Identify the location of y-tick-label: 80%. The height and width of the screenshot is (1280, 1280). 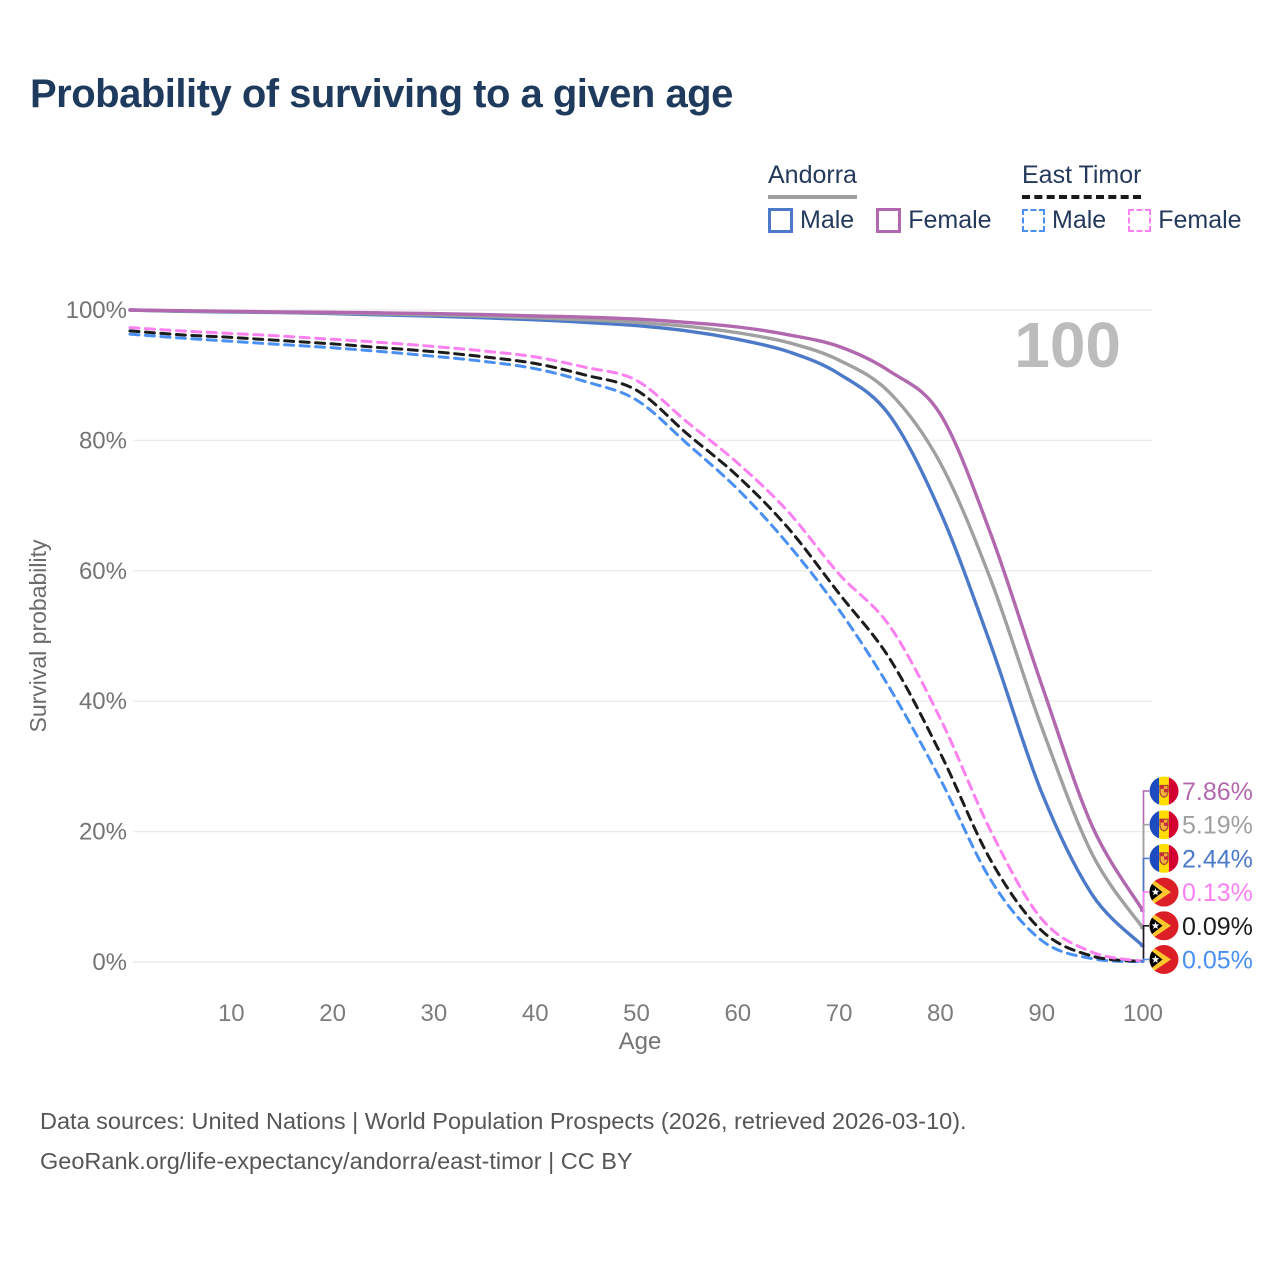
(103, 440).